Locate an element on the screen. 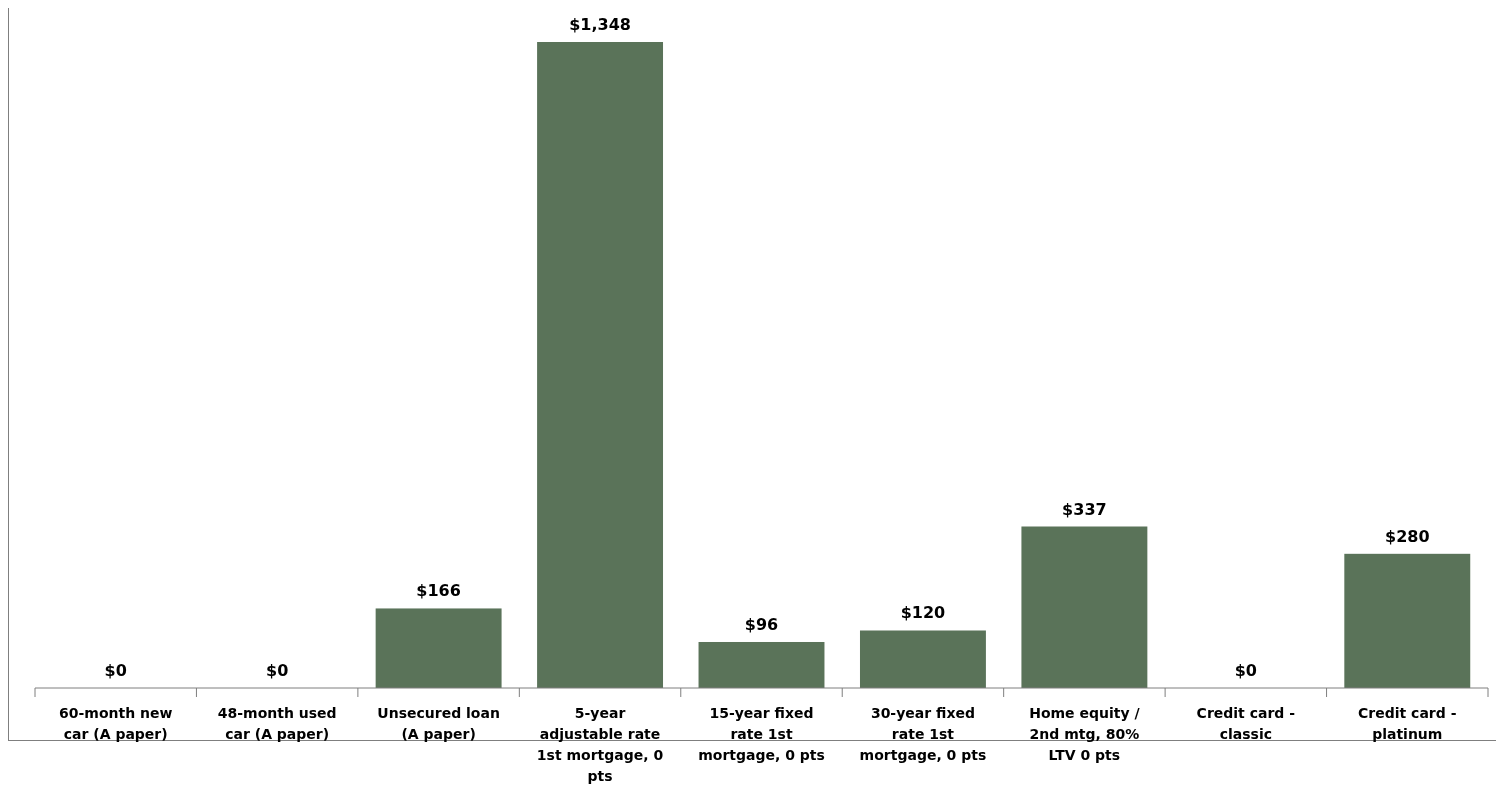 The image size is (1504, 804). x-tick-label: Credit card - classic is located at coordinates (1246, 723).